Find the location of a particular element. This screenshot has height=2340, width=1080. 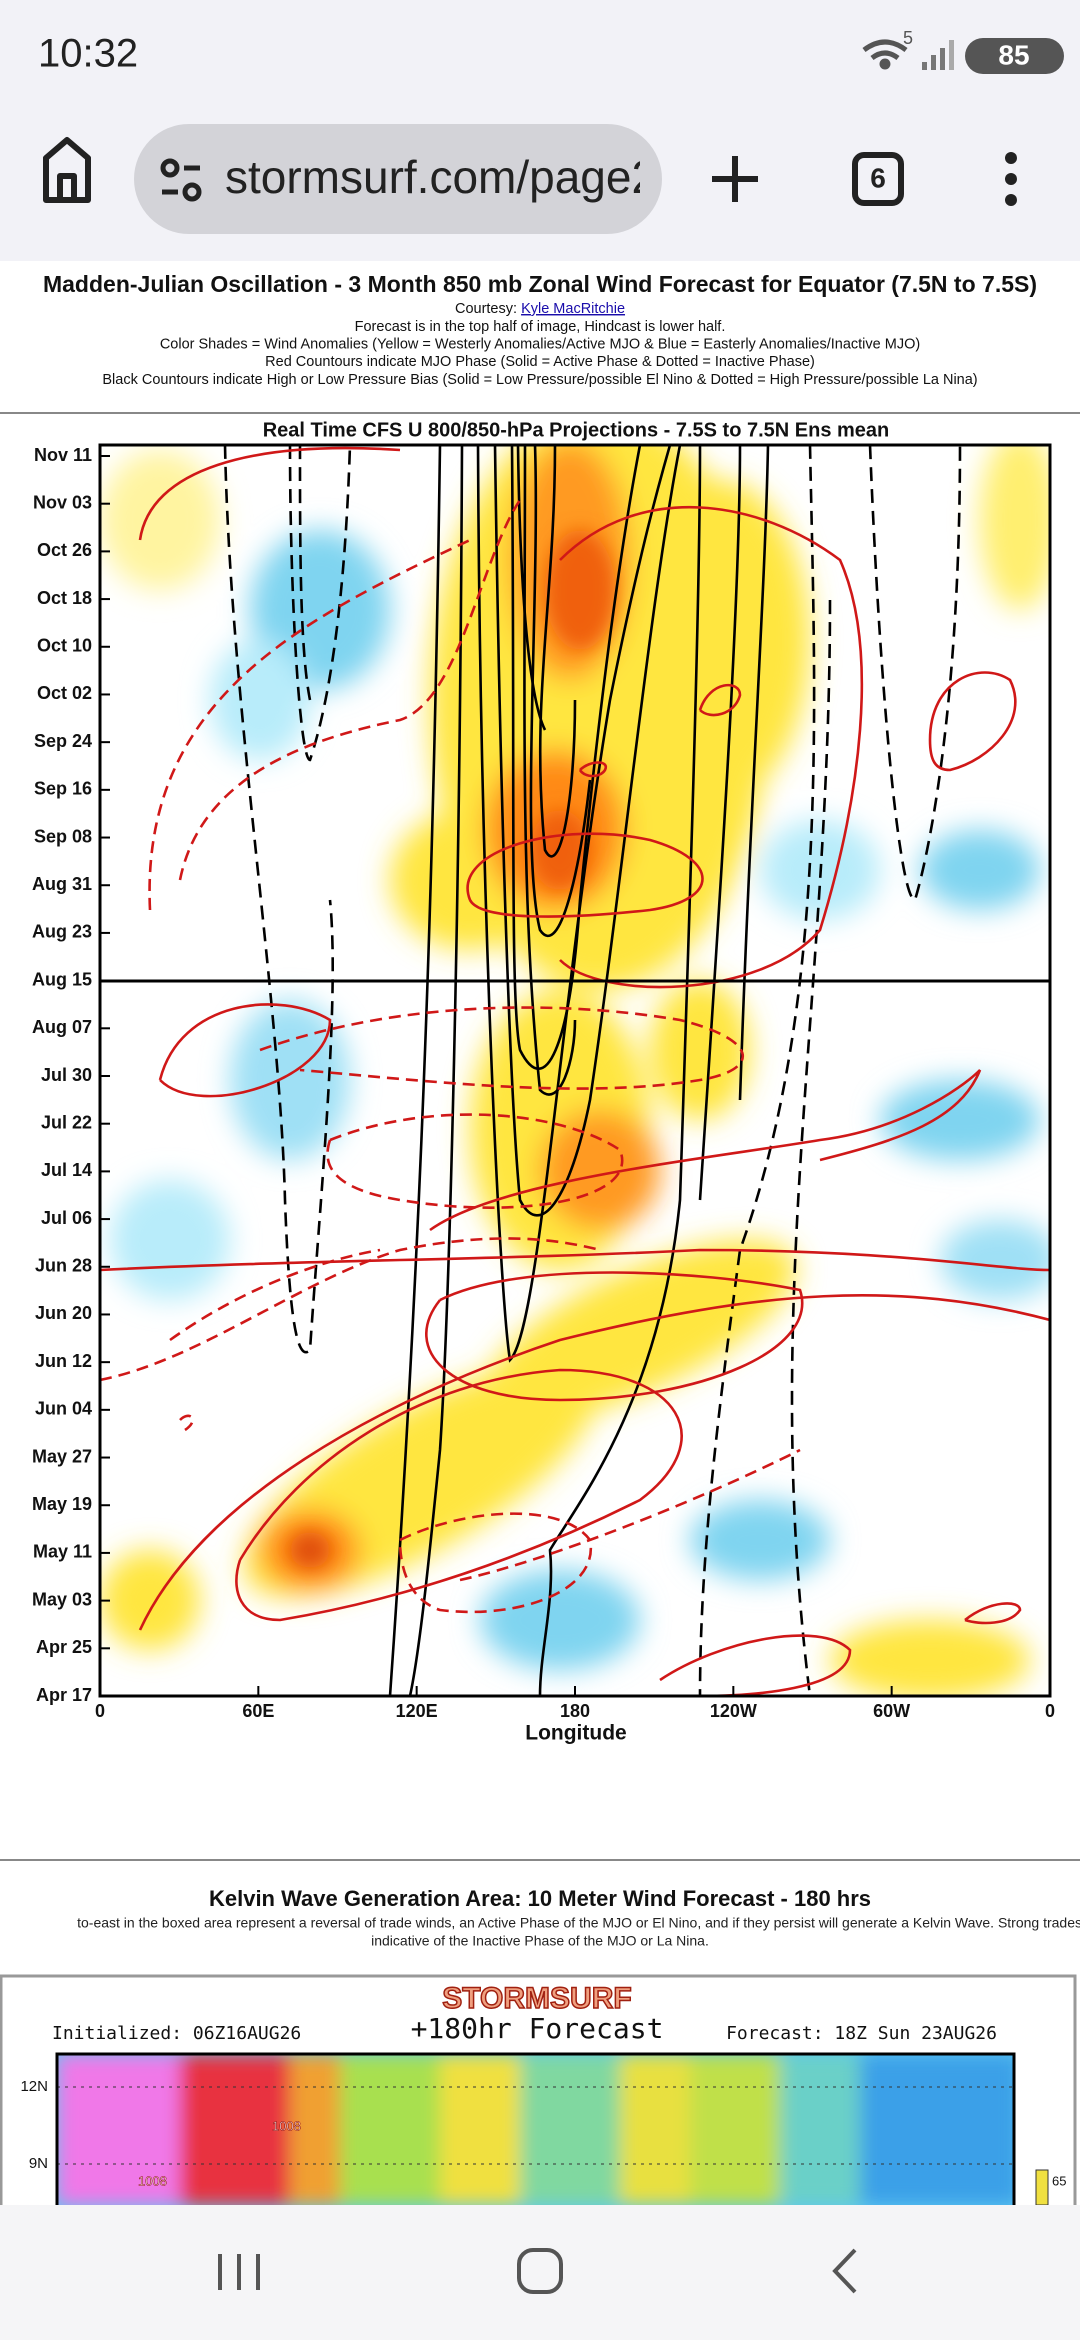

y-tick-label: Nov 03 is located at coordinates (62, 502).